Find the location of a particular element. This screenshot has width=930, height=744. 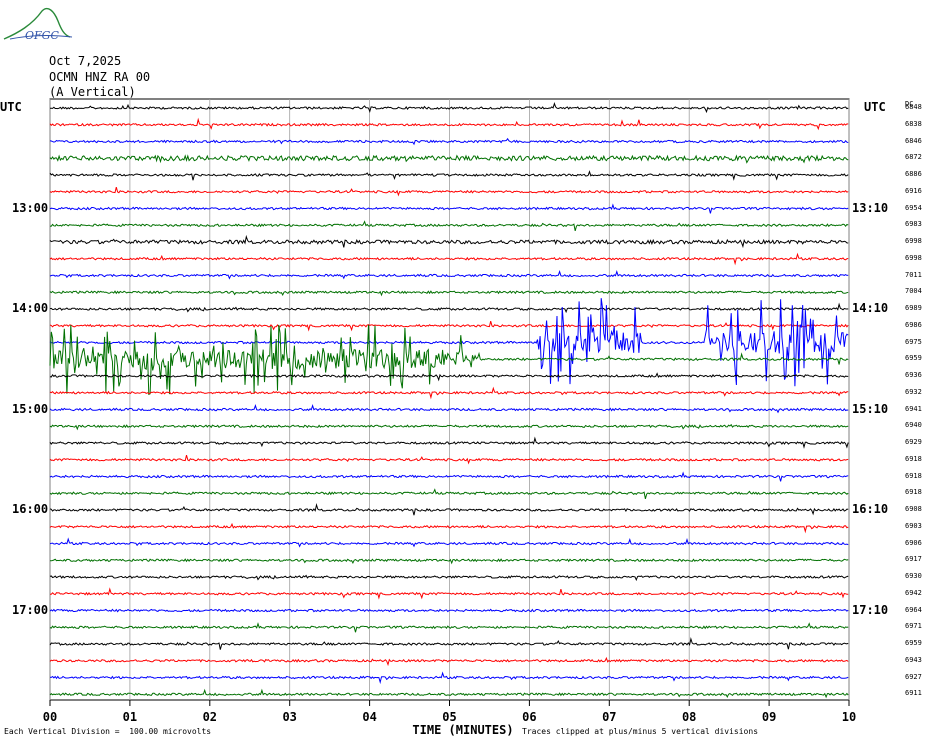

dc-offset-label: 7011 is located at coordinates (913, 274).